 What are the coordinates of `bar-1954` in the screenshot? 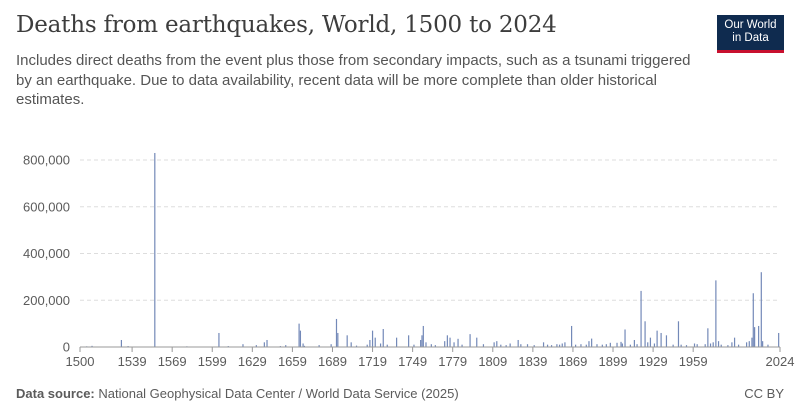 It's located at (686, 346).